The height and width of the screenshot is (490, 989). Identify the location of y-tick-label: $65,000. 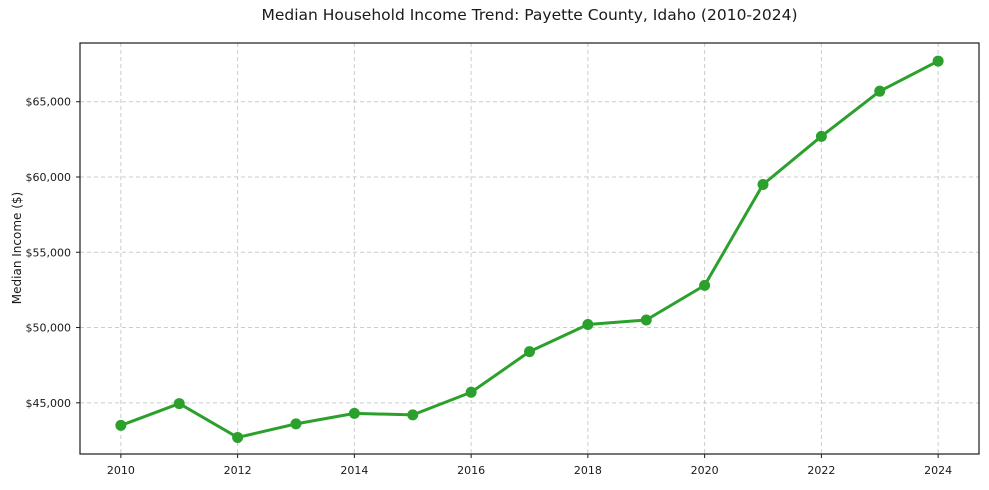
(49, 102).